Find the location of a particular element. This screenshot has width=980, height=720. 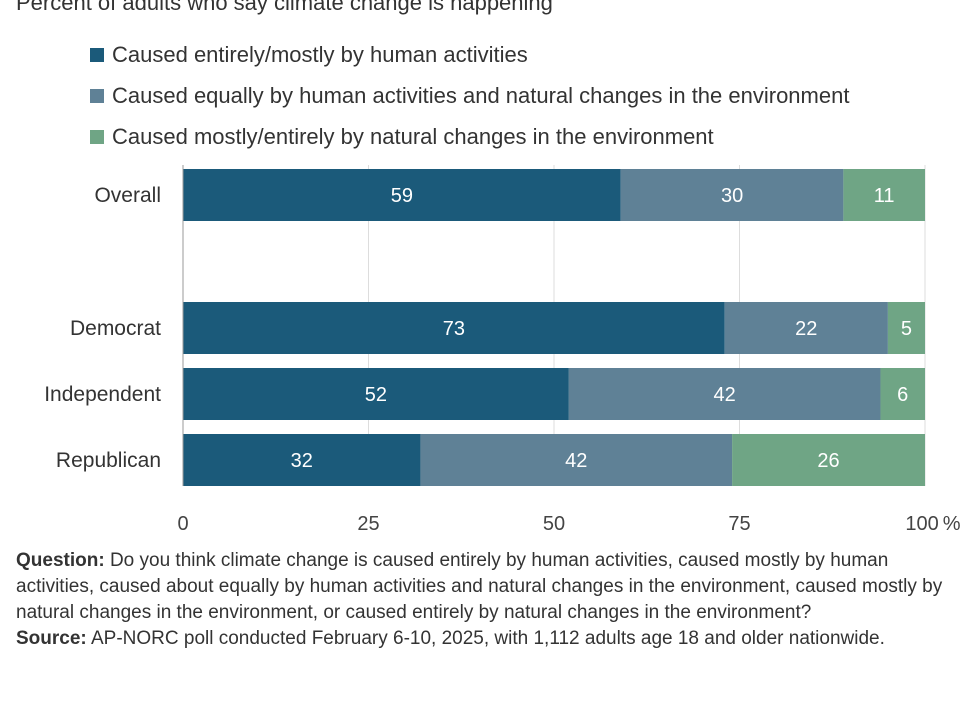

data-label: 26 is located at coordinates (828, 461).